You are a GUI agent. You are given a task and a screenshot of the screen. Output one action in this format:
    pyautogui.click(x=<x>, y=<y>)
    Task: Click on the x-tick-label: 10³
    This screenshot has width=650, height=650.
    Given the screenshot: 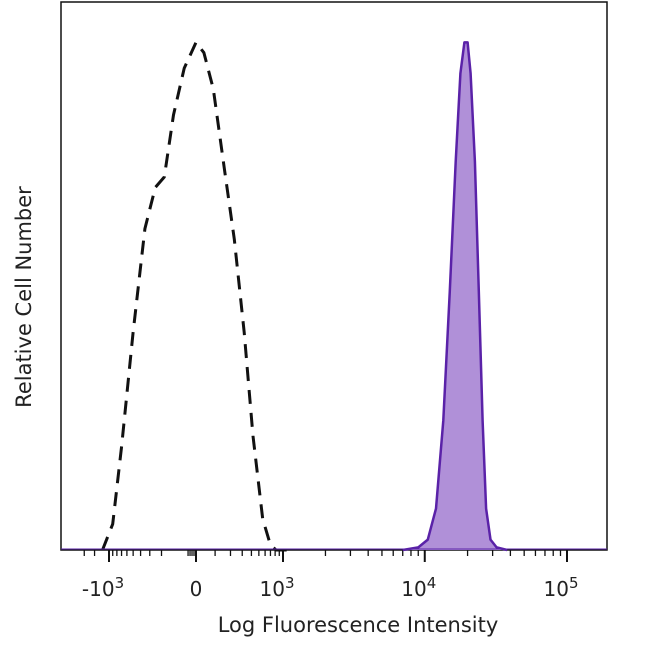 What is the action you would take?
    pyautogui.click(x=277, y=587)
    